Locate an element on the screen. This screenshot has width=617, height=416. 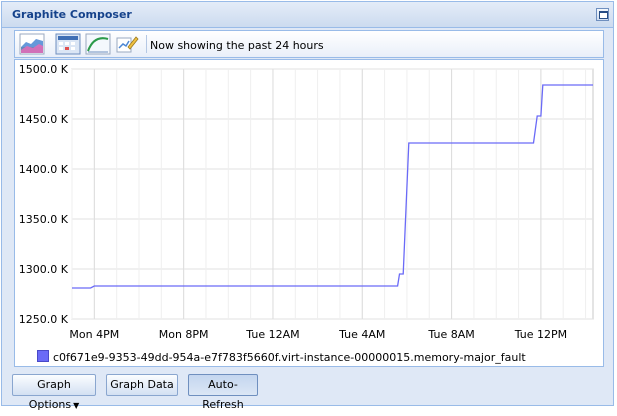
graph-data-button: Graph Data is located at coordinates (142, 385).